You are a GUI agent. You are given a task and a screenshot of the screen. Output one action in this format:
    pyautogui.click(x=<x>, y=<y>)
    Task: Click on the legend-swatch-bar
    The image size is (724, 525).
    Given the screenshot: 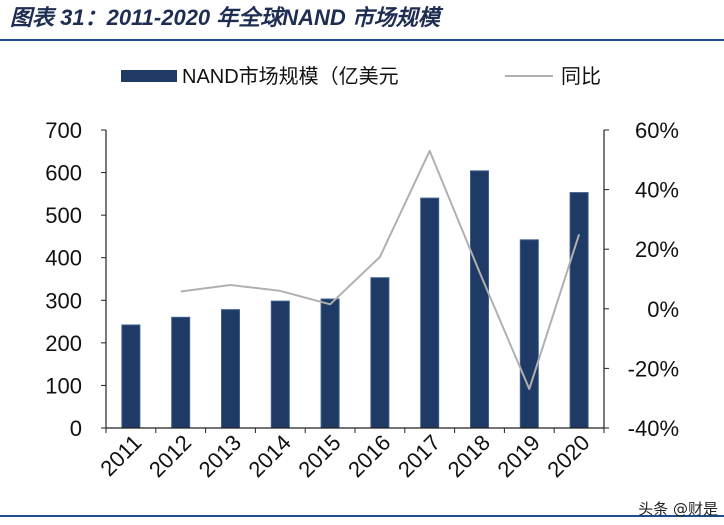 What is the action you would take?
    pyautogui.click(x=149, y=76)
    